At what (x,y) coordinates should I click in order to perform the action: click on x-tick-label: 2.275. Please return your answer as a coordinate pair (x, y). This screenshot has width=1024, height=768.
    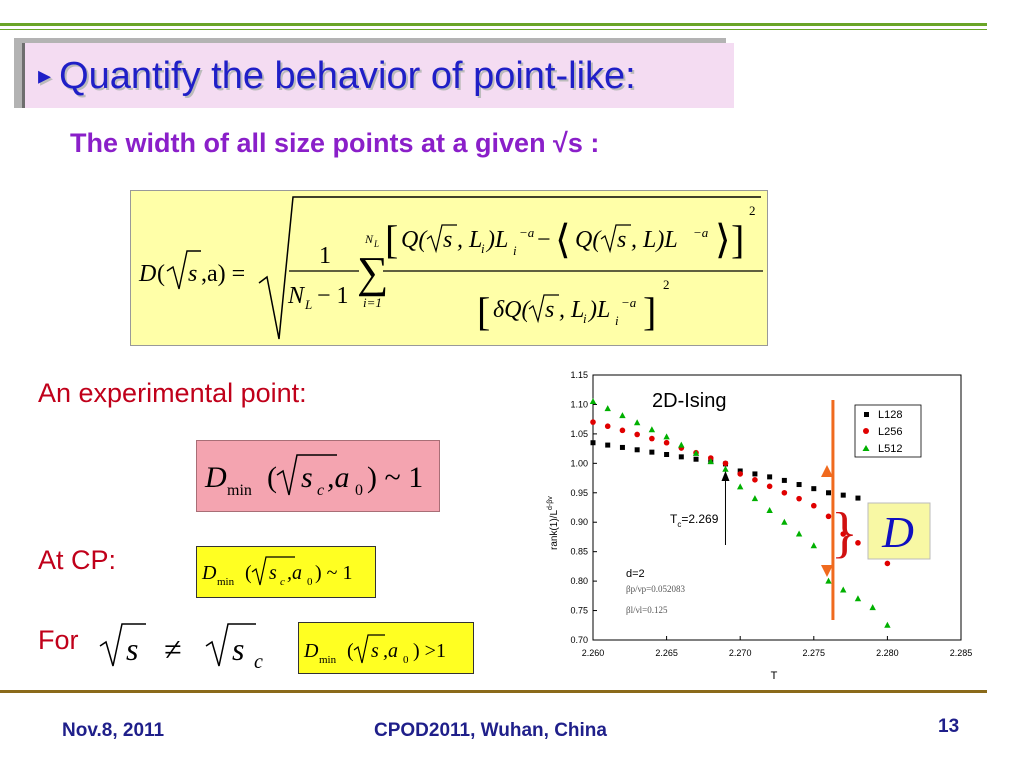
    Looking at the image, I should click on (814, 653).